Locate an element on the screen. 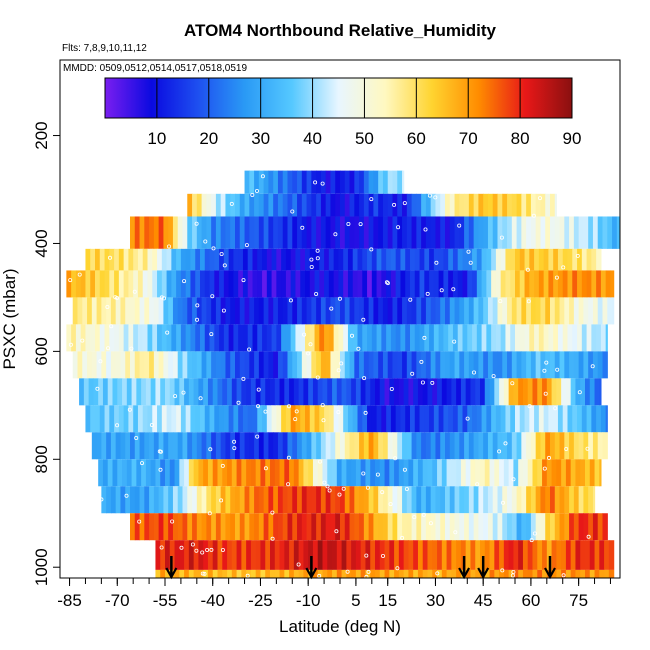  x-tick-label: -40 is located at coordinates (212, 600).